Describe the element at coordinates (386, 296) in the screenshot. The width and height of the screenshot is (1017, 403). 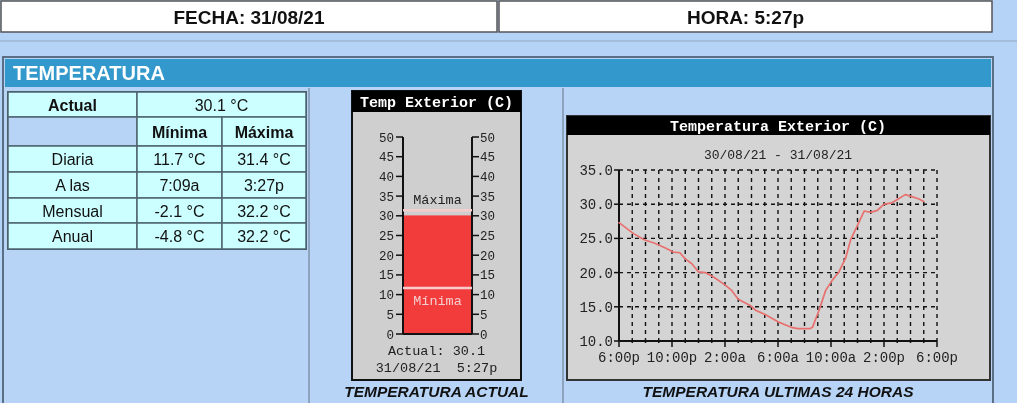
I see `y-tick-label: 10` at that location.